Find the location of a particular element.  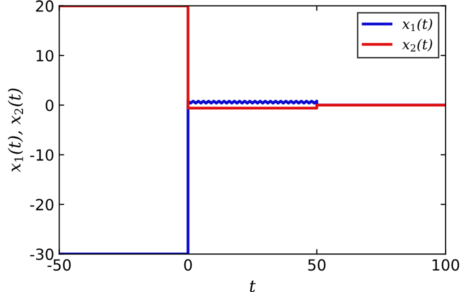

y-tick-label: -10 is located at coordinates (42, 155).